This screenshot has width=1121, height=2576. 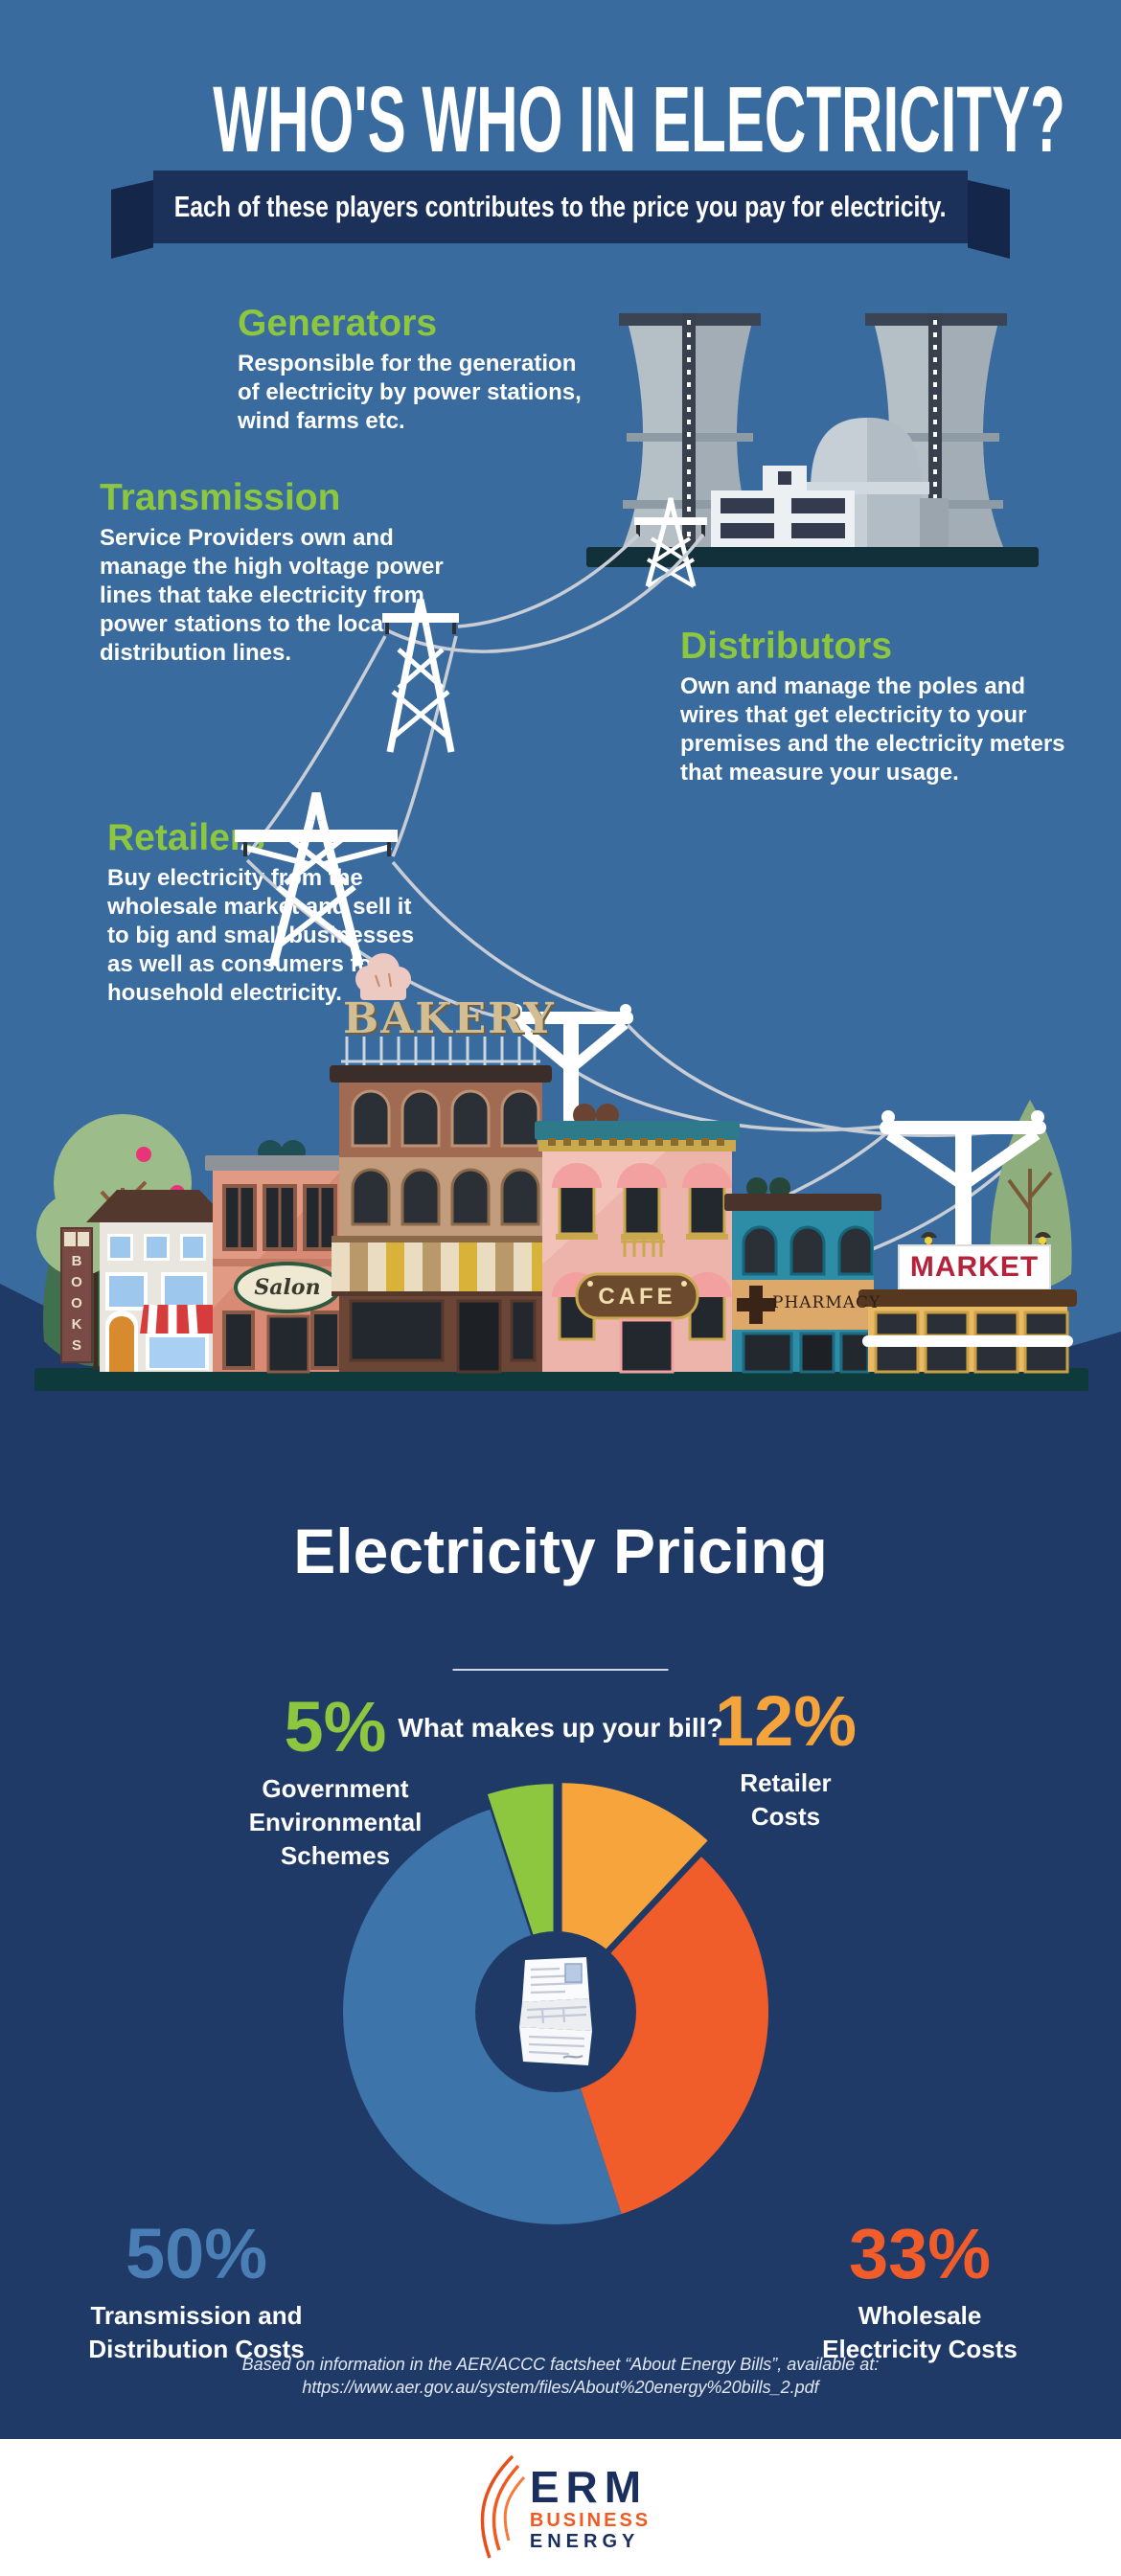 I want to click on chef-hat-icon, so click(x=383, y=976).